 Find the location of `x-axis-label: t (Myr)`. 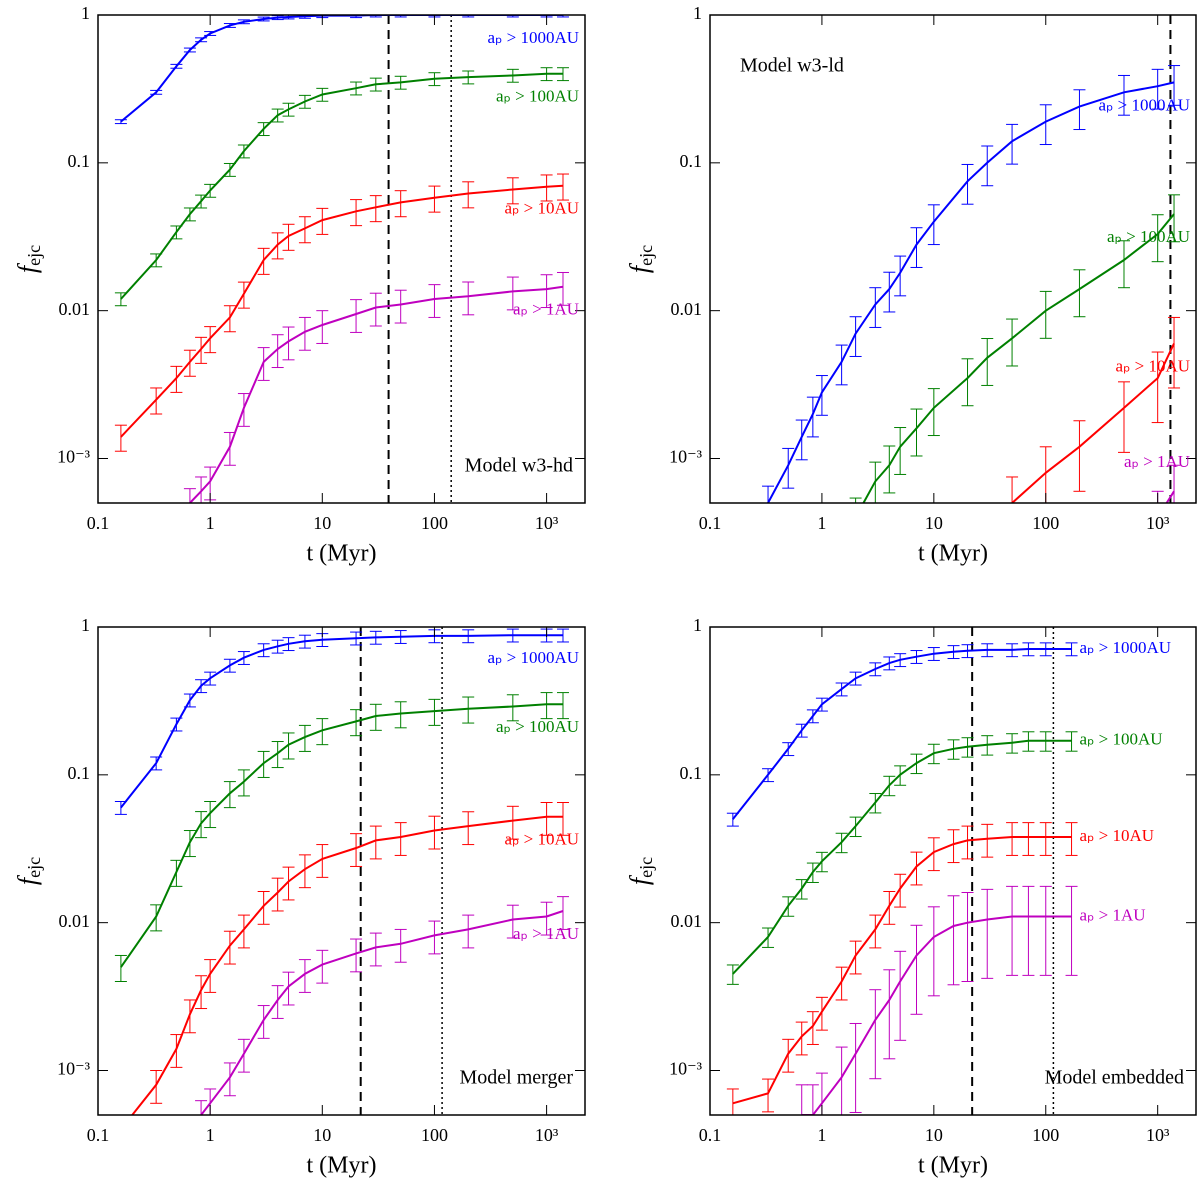

x-axis-label: t (Myr) is located at coordinates (953, 1166).